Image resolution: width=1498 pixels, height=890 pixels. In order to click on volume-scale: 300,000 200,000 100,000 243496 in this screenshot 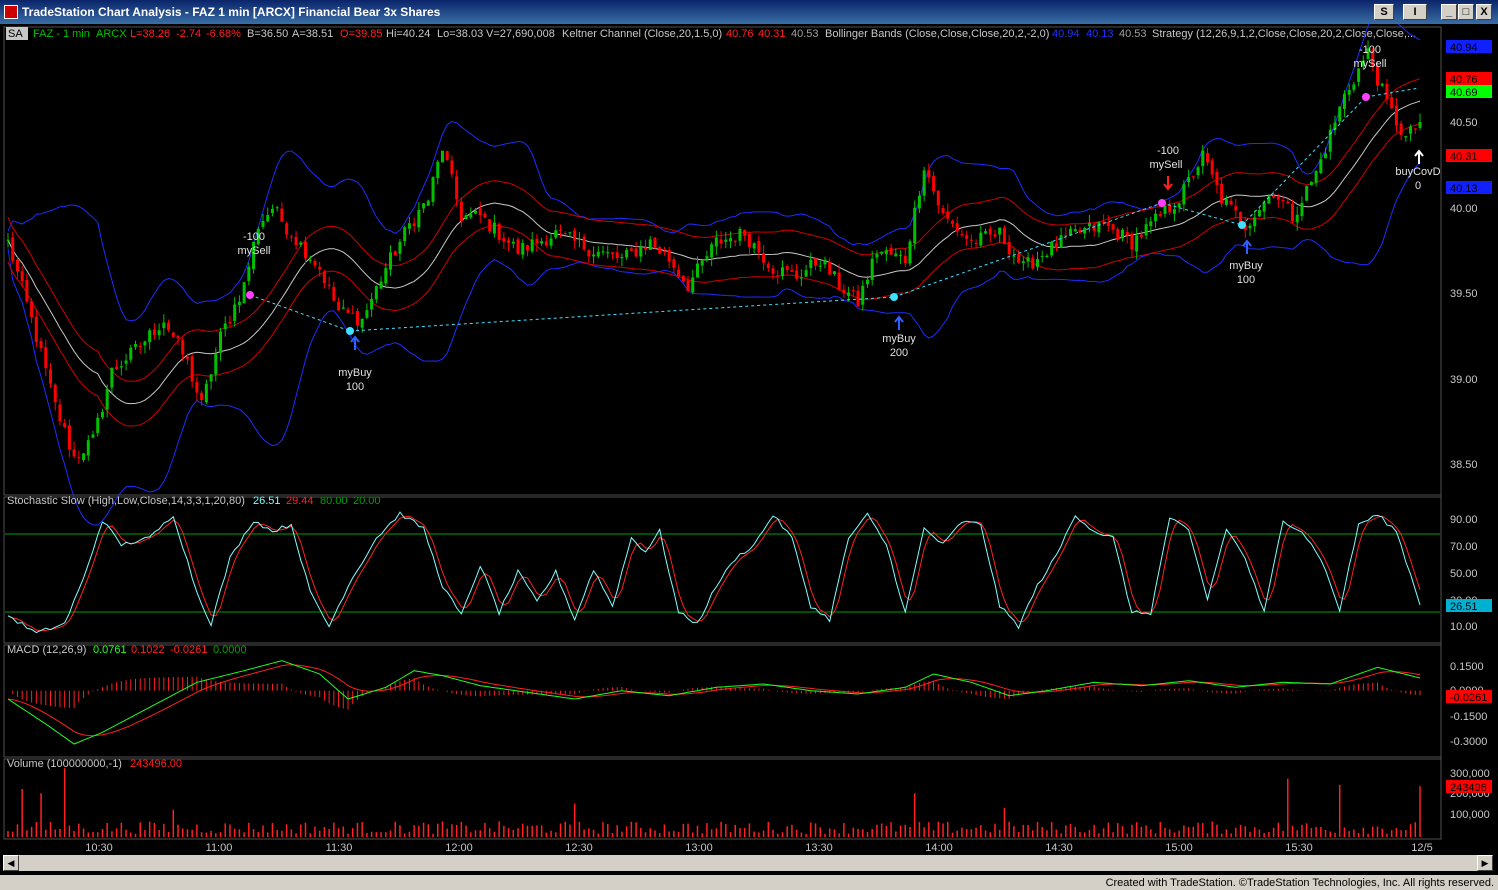, I will do `click(1469, 794)`.